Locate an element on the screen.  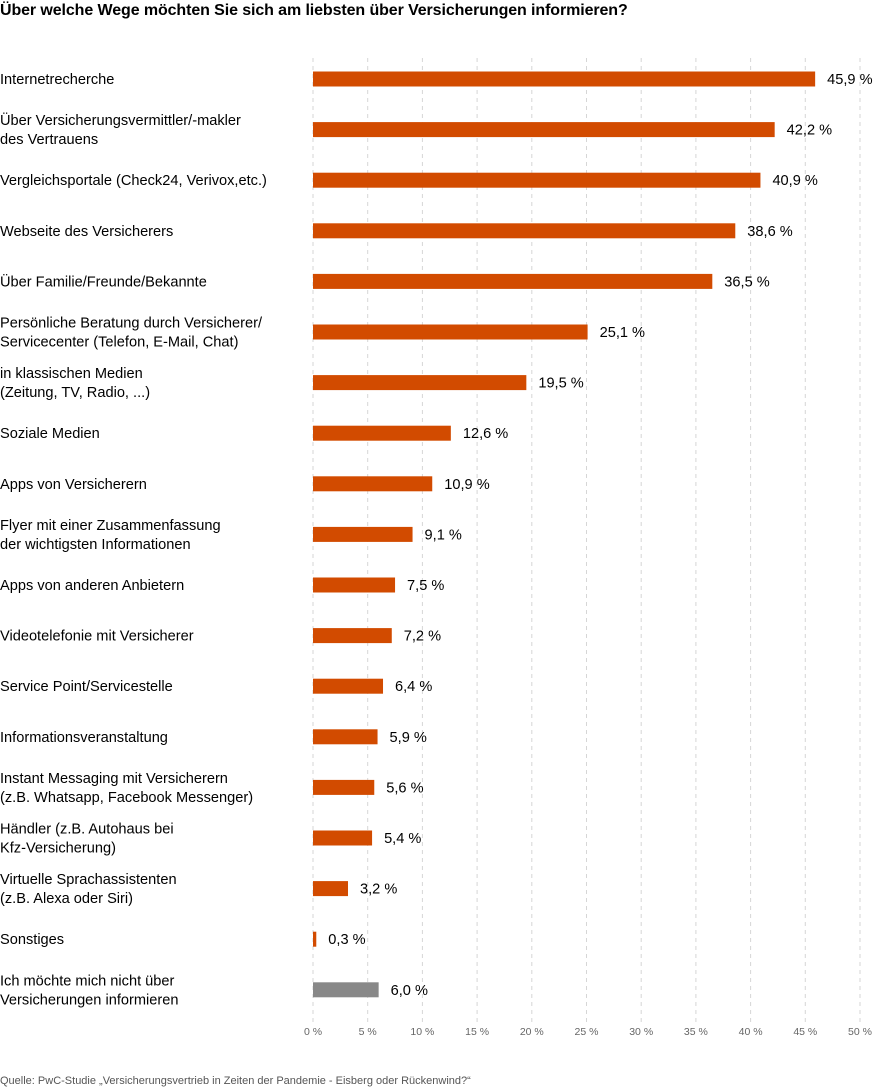
category-label: (Zeitung, TV, Radio, ...) is located at coordinates (75, 393).